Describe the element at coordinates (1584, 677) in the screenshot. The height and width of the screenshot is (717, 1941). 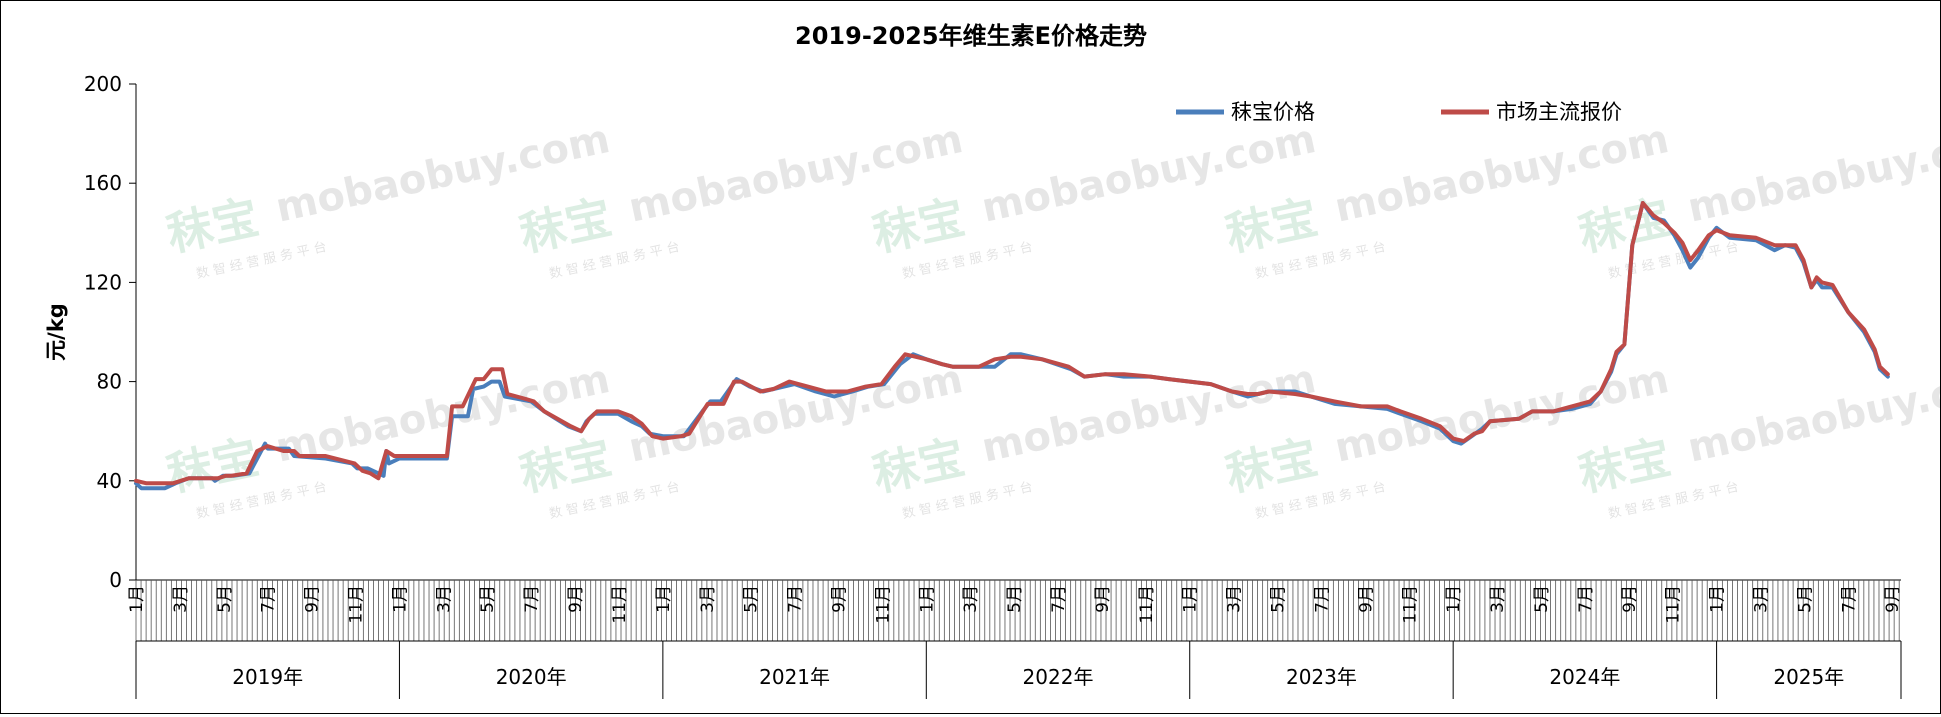
I see `x-year-label: 2024年` at that location.